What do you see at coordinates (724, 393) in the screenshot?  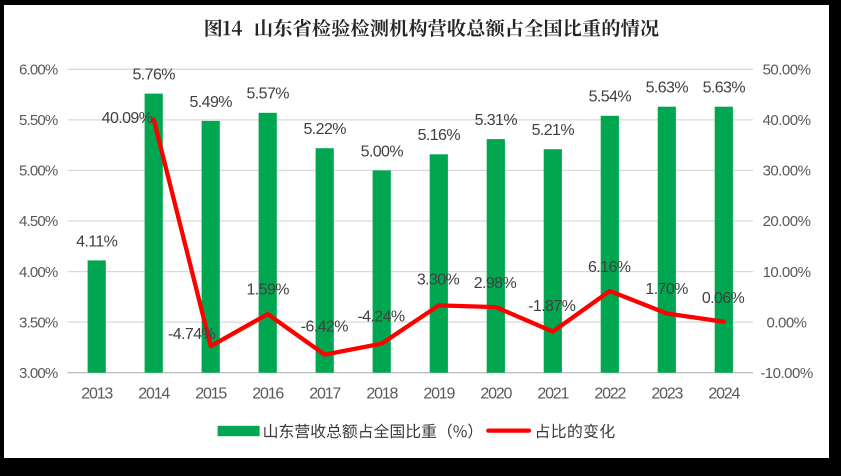 I see `svg-text: 2024` at bounding box center [724, 393].